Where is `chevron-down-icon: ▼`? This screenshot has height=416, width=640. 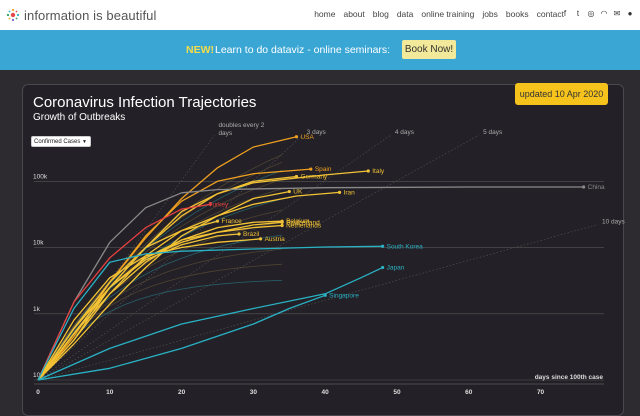
chevron-down-icon: ▼ is located at coordinates (84, 142).